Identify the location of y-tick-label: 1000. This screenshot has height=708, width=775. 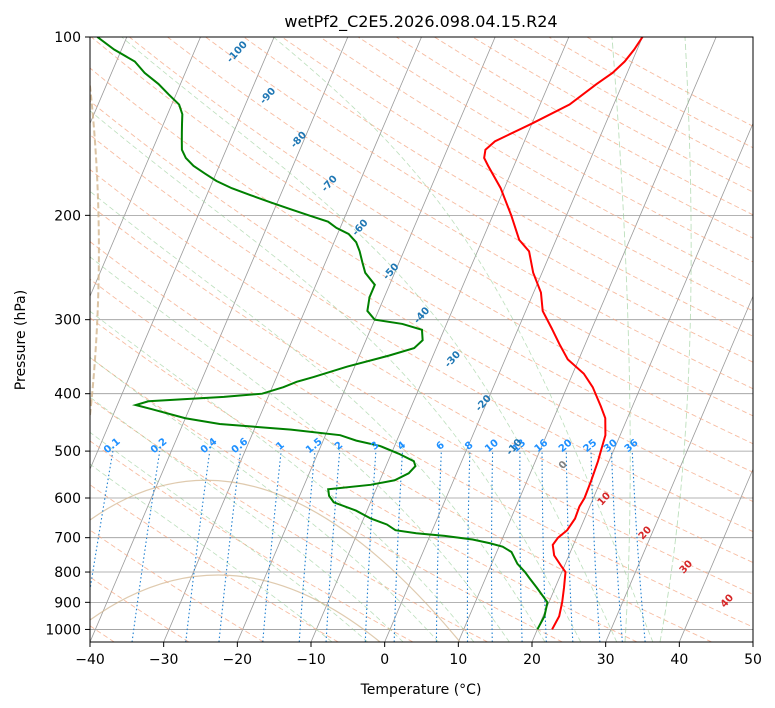
(63, 630).